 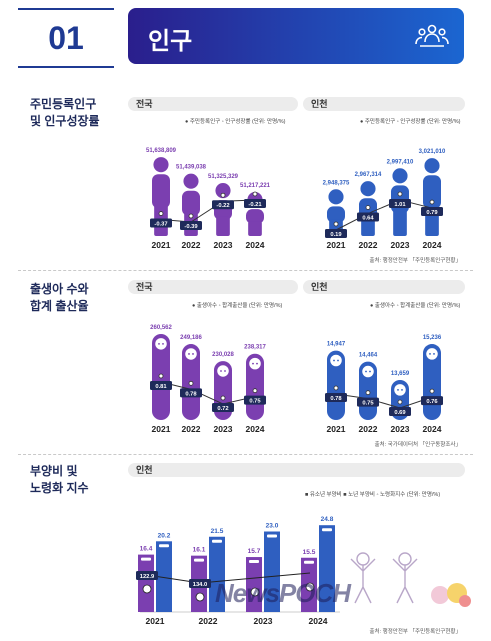 What do you see at coordinates (164, 576) in the screenshot?
I see `bar-elderly` at bounding box center [164, 576].